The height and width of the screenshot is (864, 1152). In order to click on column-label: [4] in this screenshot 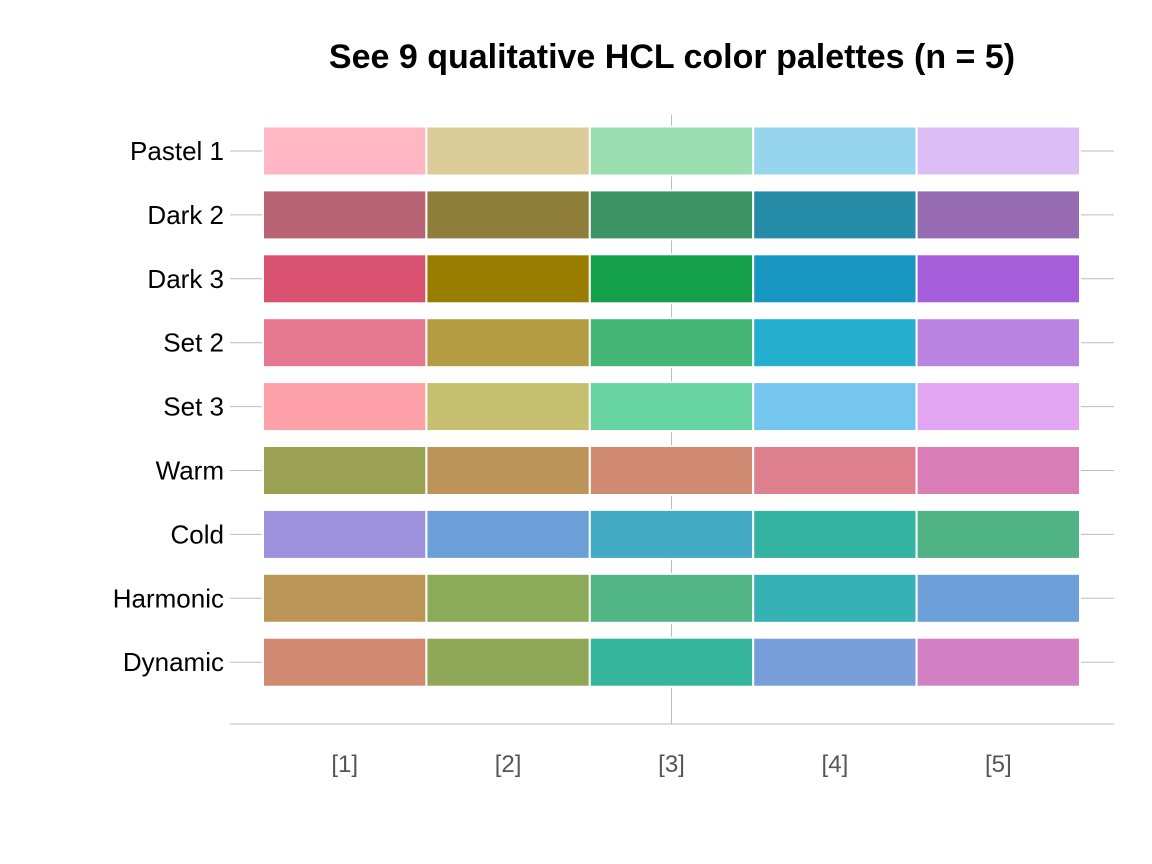, I will do `click(835, 764)`.